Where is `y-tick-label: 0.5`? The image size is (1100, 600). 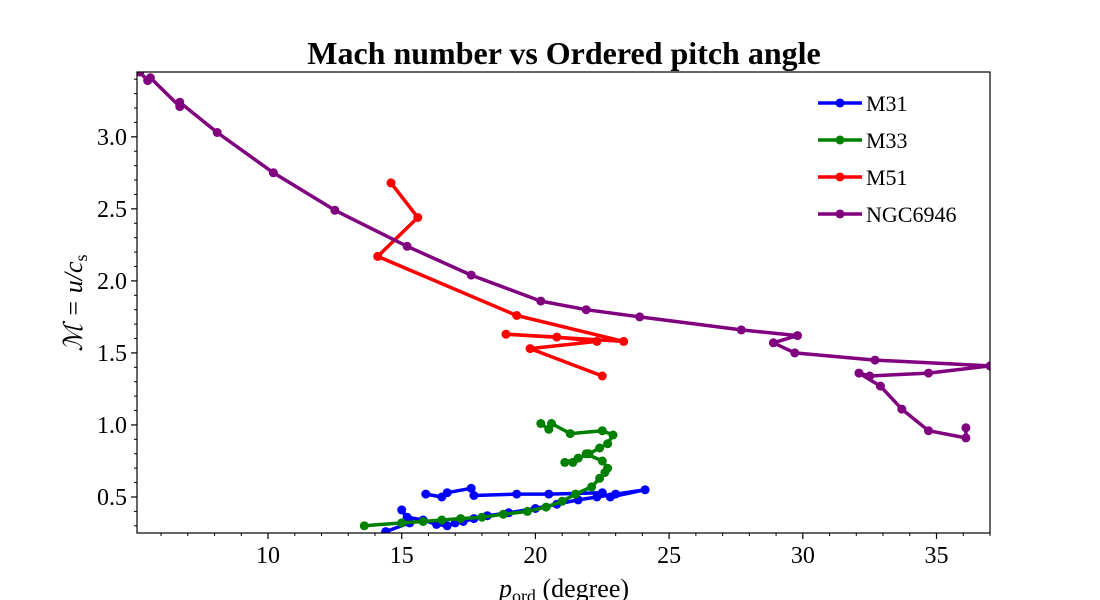 y-tick-label: 0.5 is located at coordinates (112, 498).